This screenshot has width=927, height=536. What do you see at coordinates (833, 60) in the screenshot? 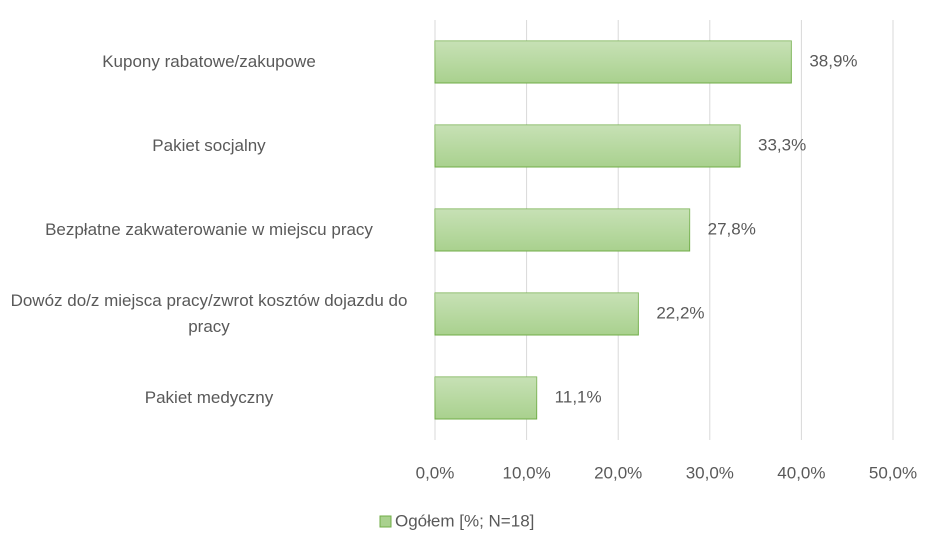
I see `value-label: 38,9%` at bounding box center [833, 60].